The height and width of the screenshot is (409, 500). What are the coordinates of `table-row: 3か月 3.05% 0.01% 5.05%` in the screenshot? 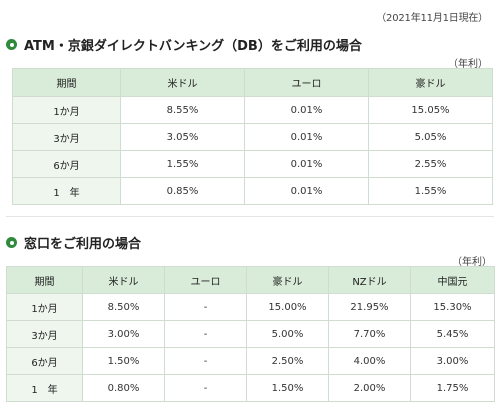 It's located at (252, 137).